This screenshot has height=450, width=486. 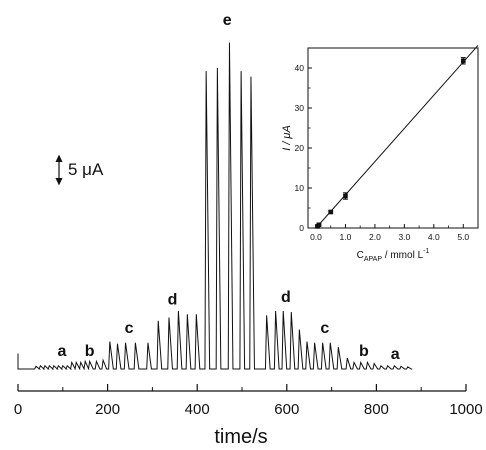 I want to click on fit-line, so click(x=397, y=137).